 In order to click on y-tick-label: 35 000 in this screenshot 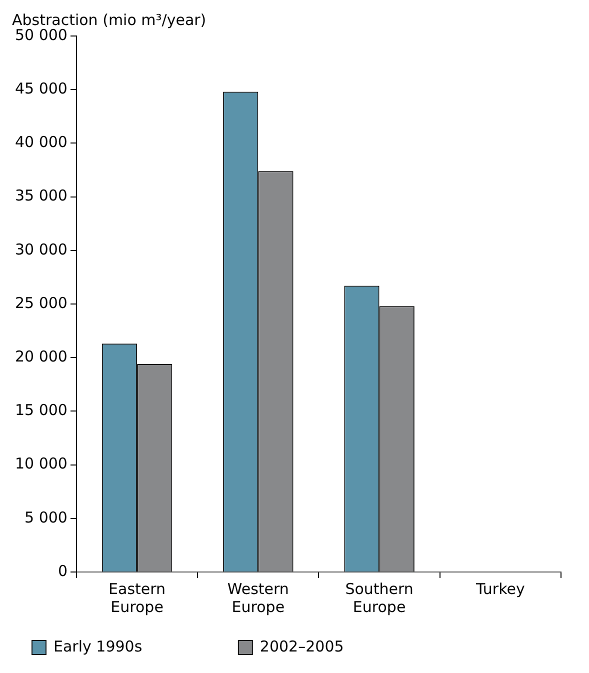, I will do `click(41, 195)`.